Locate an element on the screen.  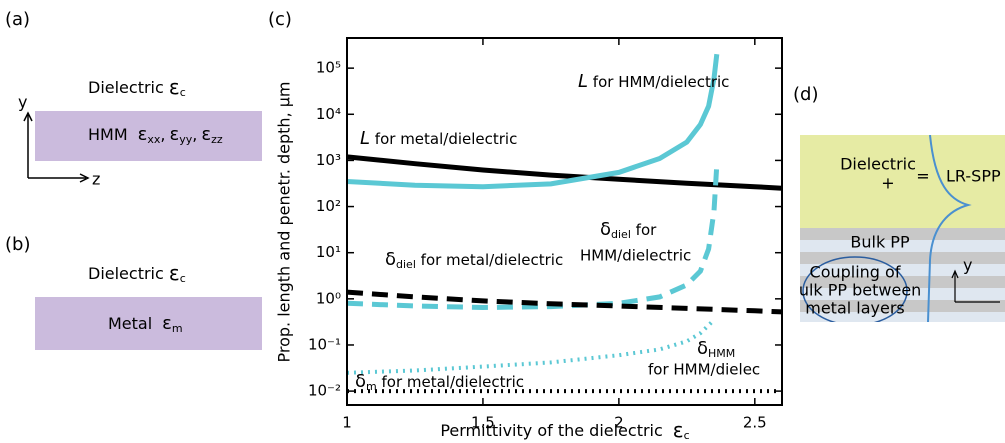
axis-label: z is located at coordinates (96, 179).